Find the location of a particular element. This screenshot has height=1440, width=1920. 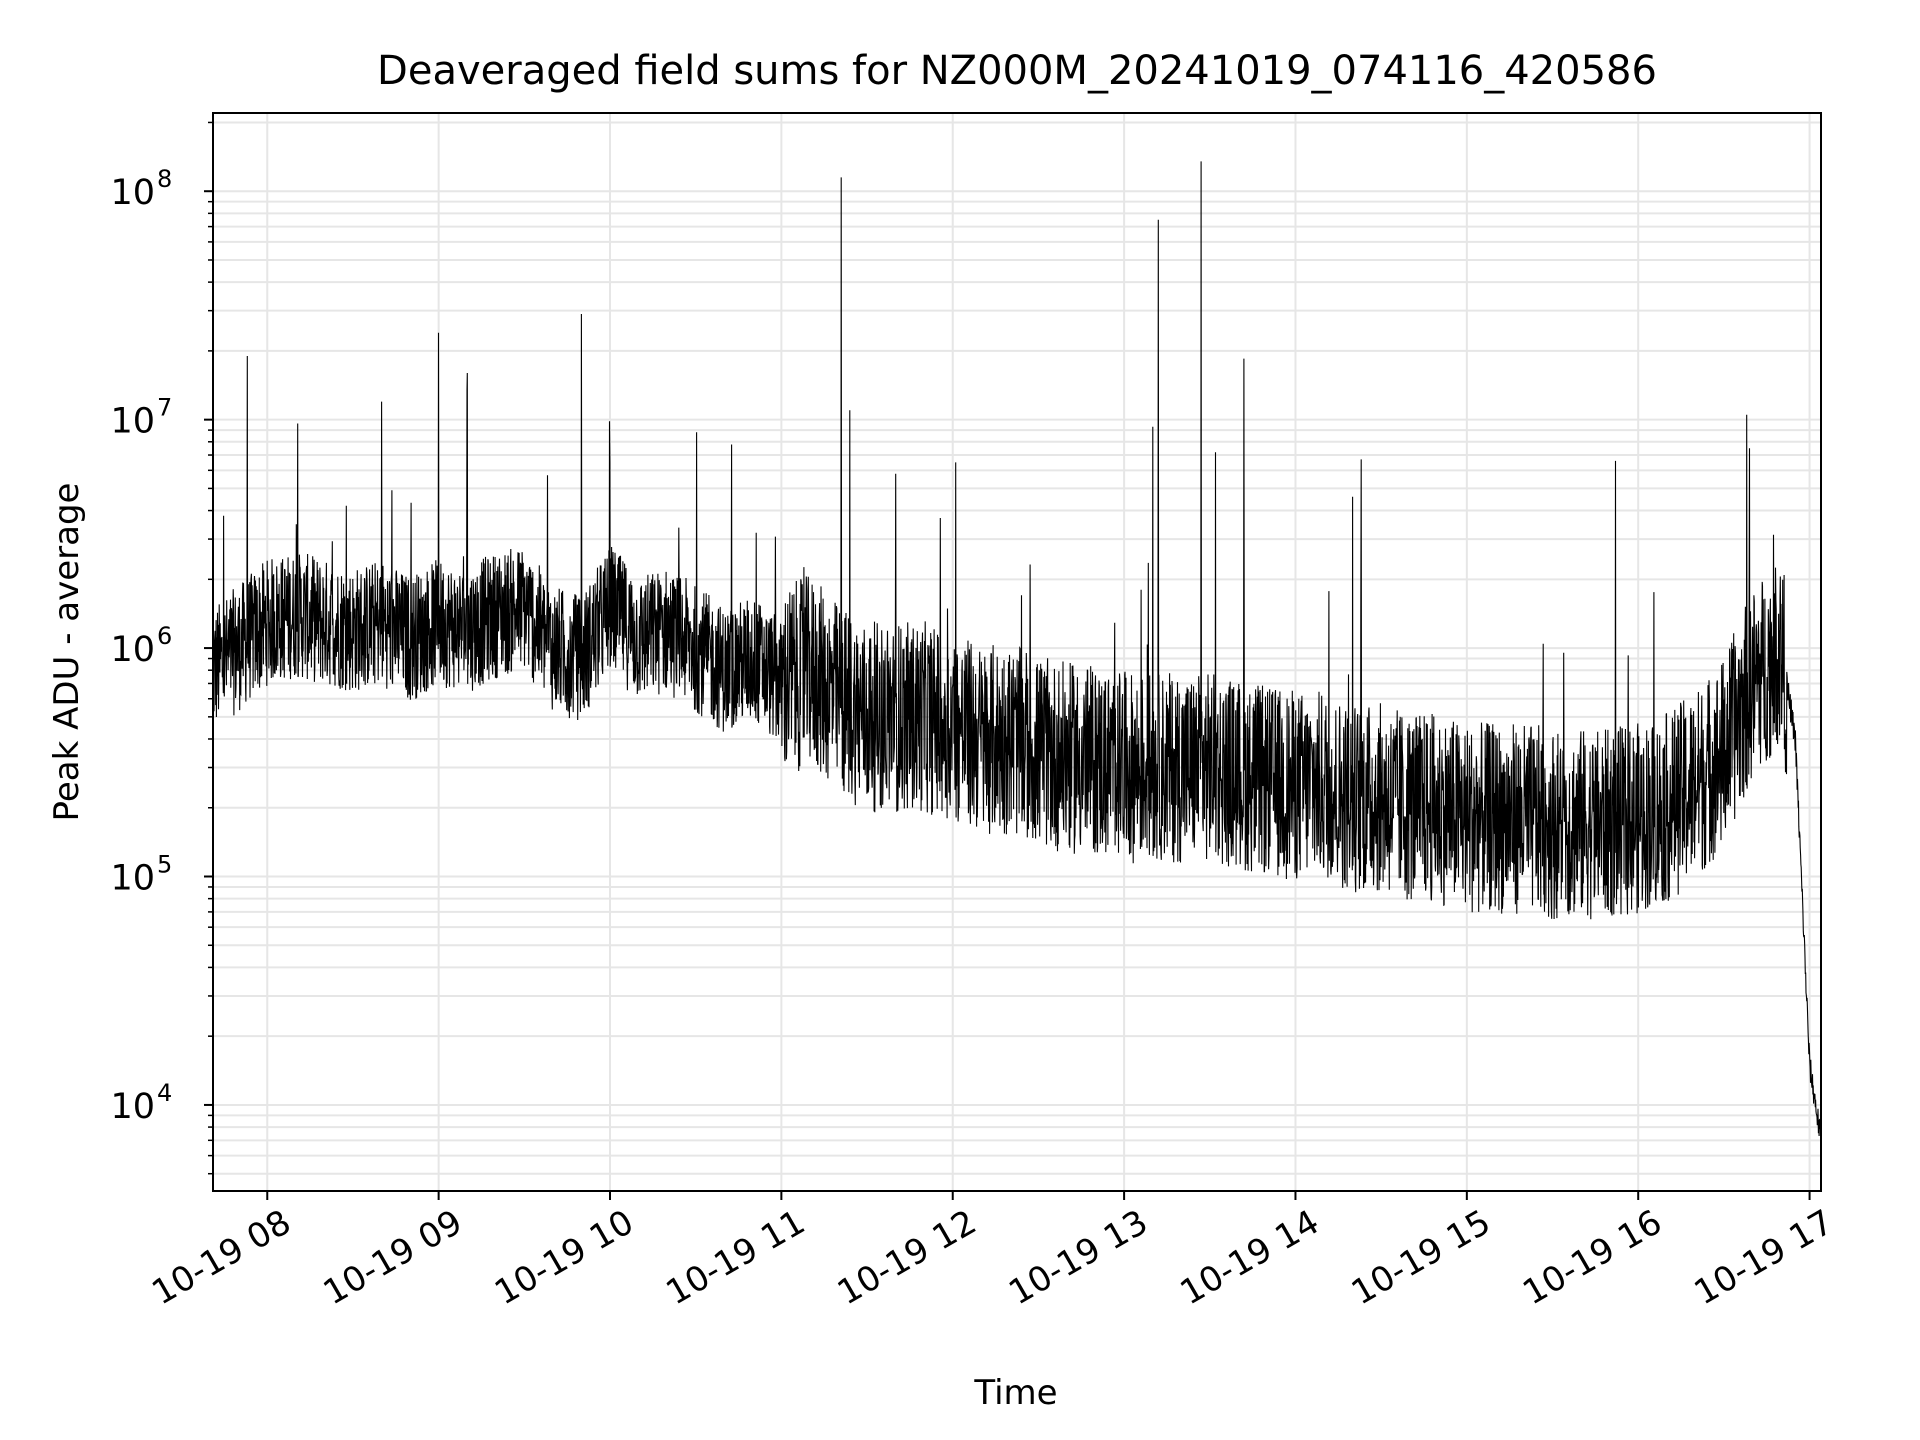

x-axis-label: Time is located at coordinates (1015, 1393).